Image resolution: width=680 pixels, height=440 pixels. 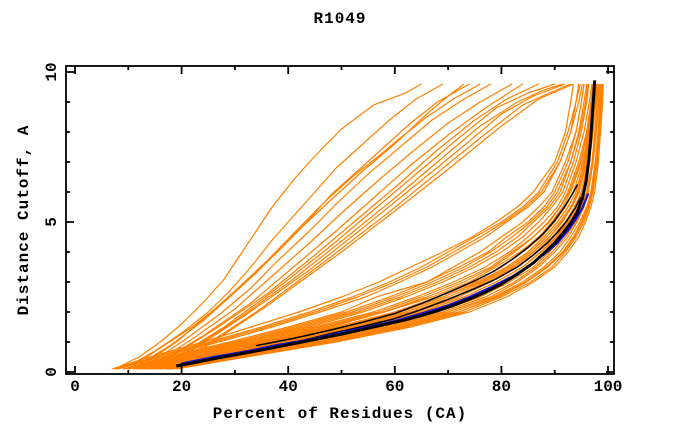 What do you see at coordinates (395, 387) in the screenshot?
I see `x-tick-label: 60` at bounding box center [395, 387].